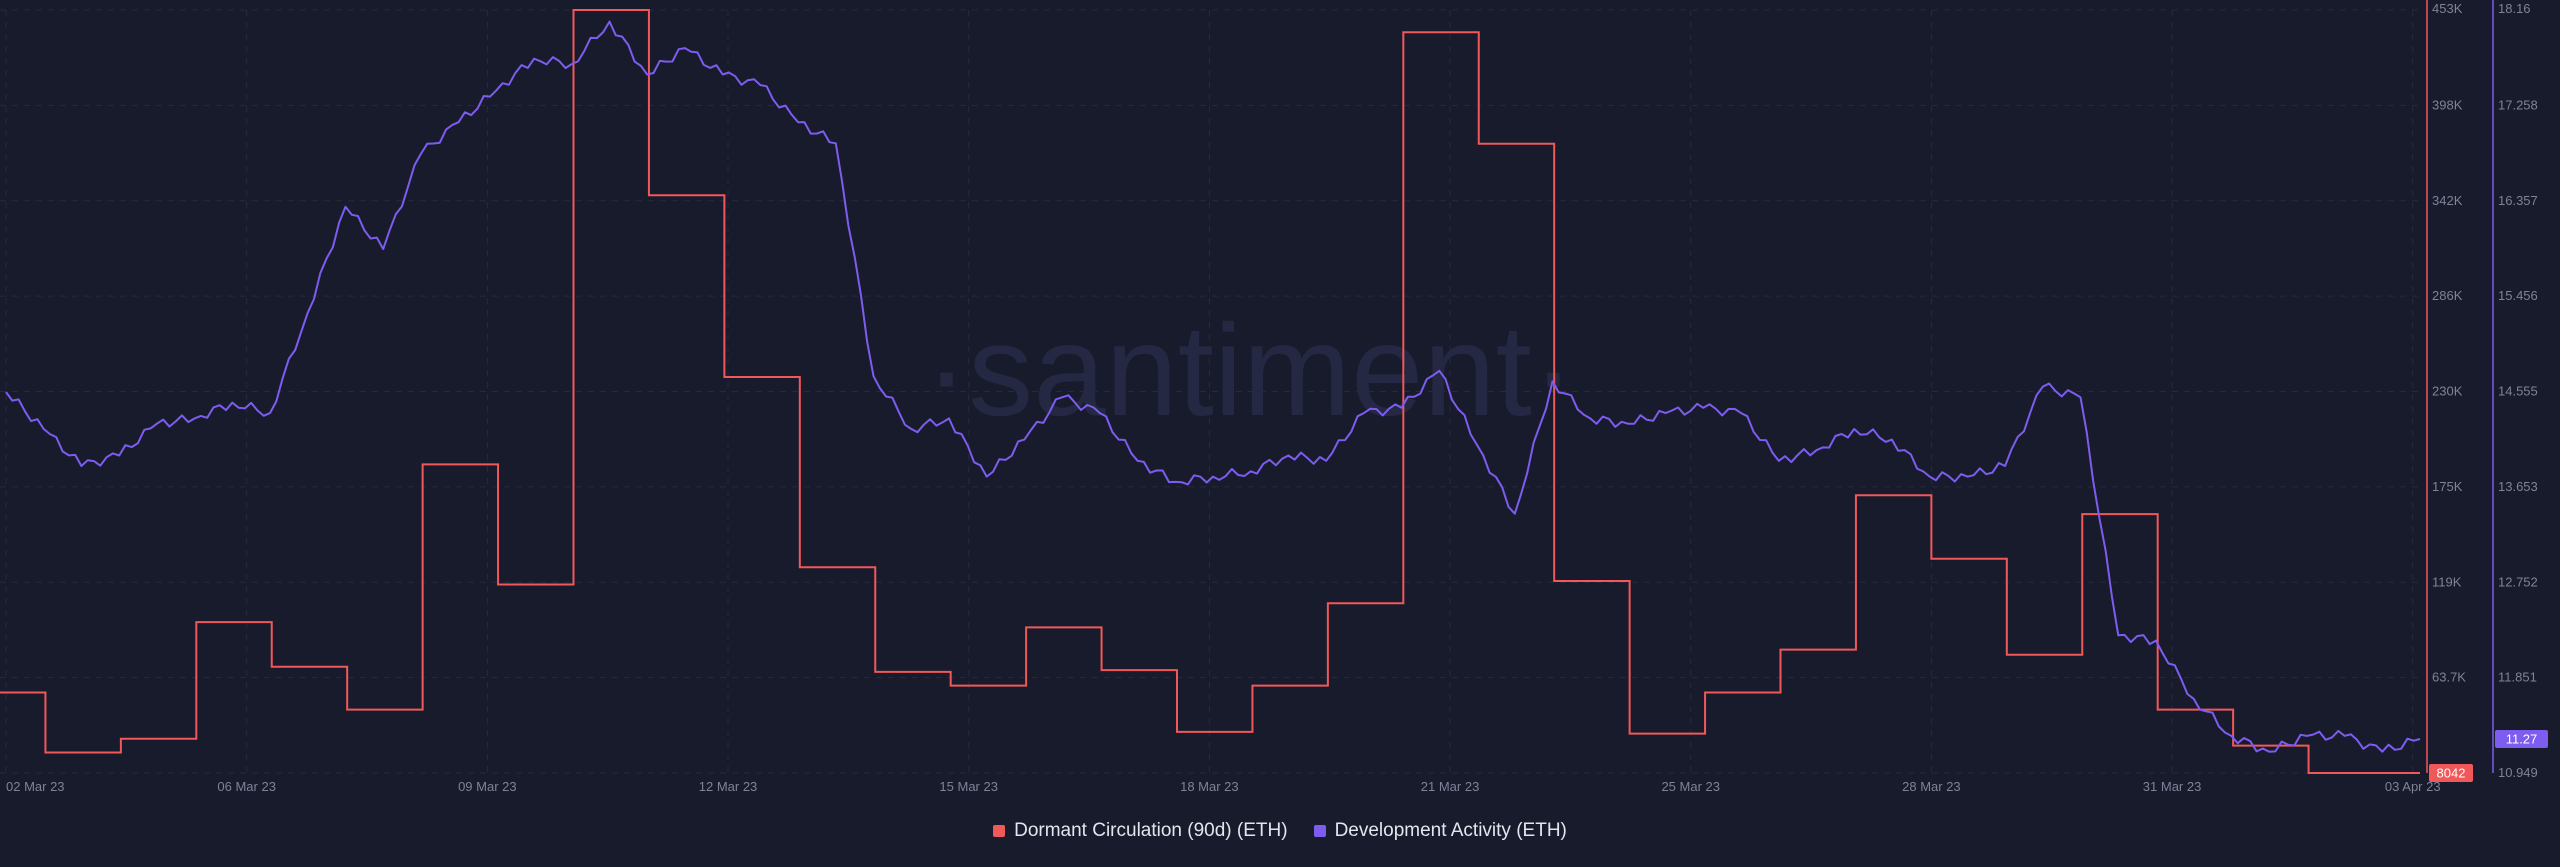  What do you see at coordinates (2517, 677) in the screenshot?
I see `dev-y-tick: 11.851` at bounding box center [2517, 677].